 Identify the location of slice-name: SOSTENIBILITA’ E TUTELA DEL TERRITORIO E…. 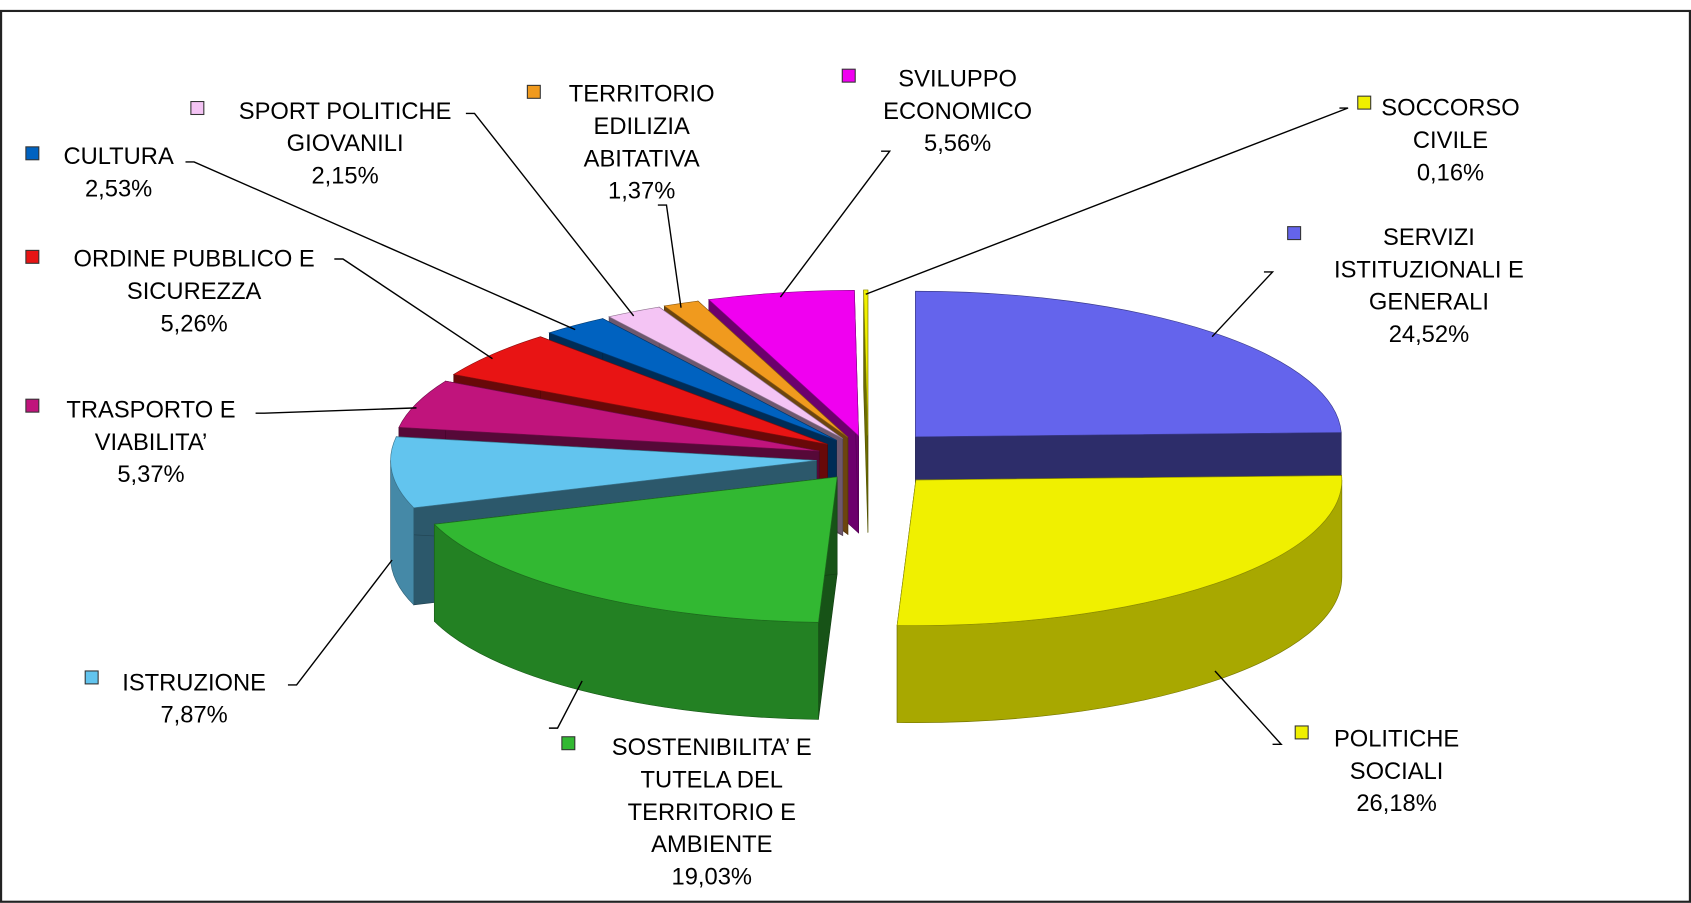
(711, 795).